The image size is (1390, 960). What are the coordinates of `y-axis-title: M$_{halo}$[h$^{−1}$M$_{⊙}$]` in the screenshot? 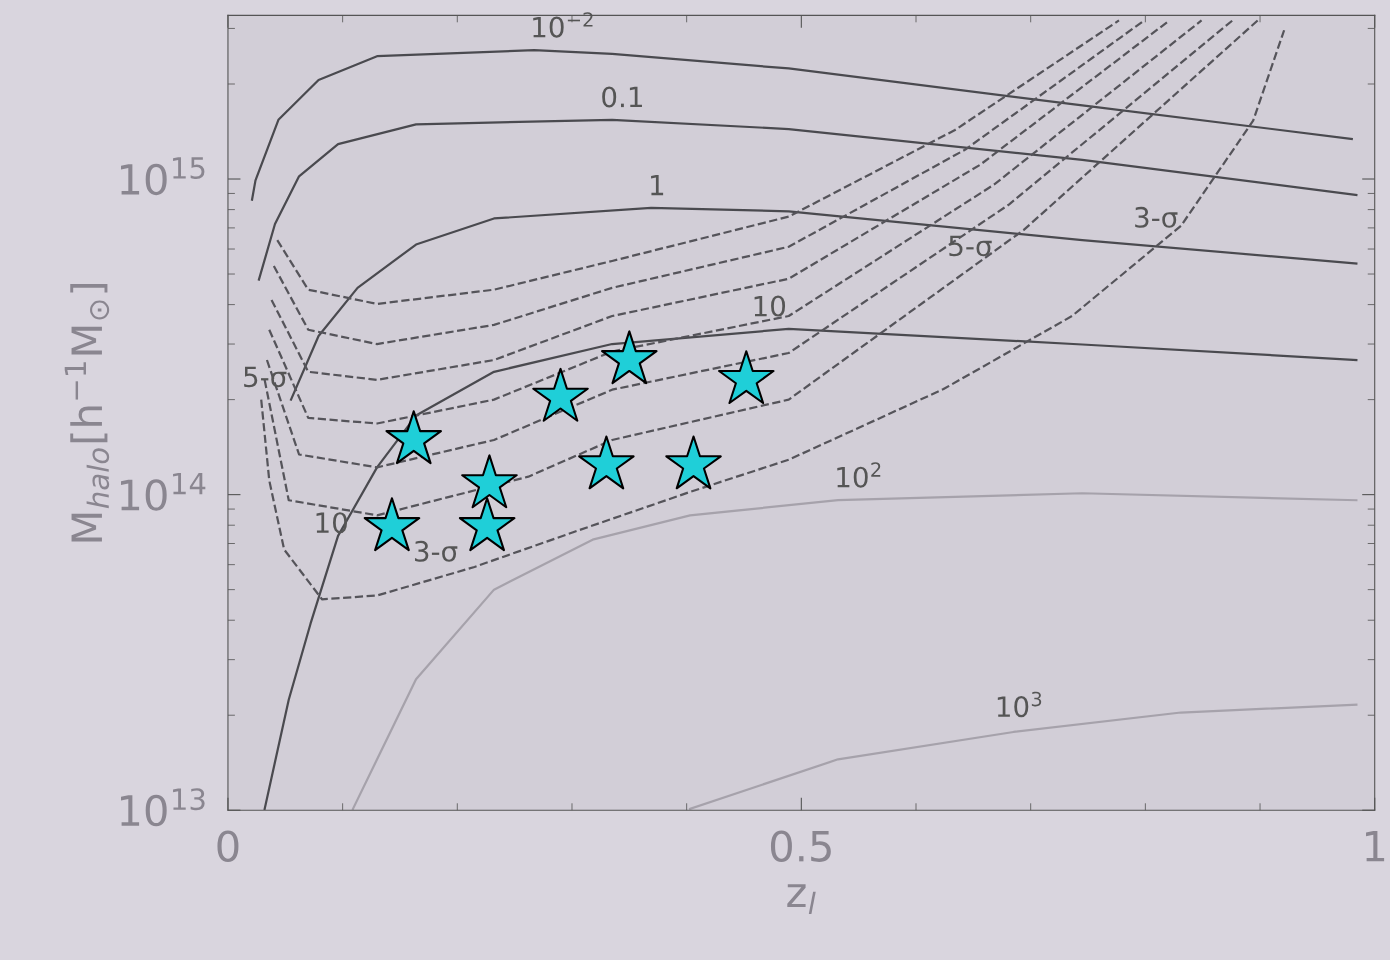 It's located at (87, 412).